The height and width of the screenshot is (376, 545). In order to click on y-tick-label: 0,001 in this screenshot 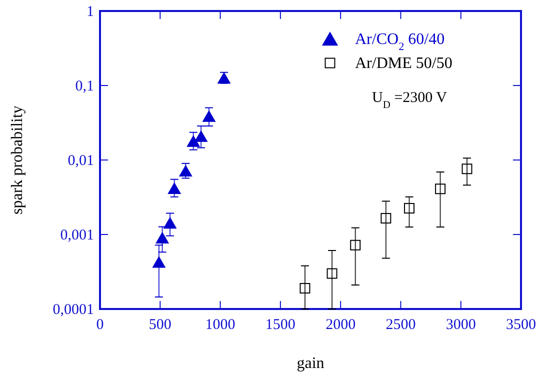, I will do `click(77, 236)`.